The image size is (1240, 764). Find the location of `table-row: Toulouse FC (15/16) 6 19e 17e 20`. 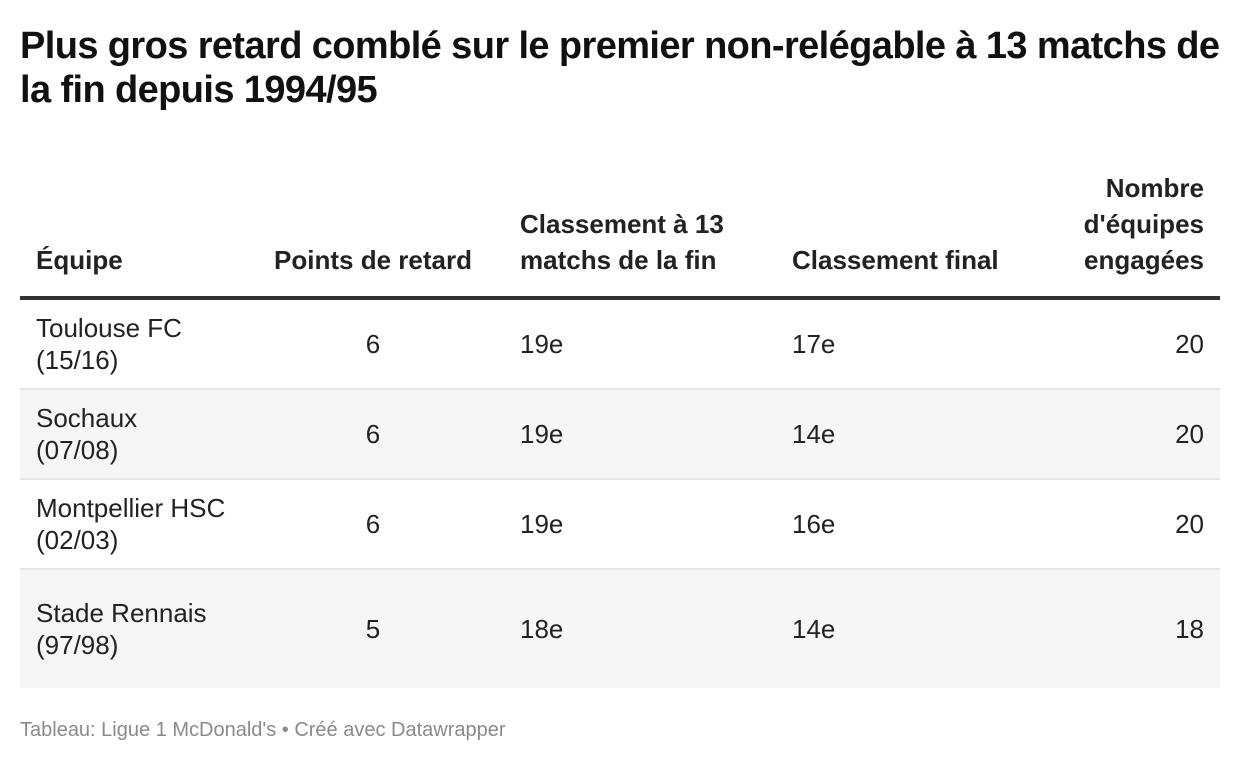

table-row: Toulouse FC (15/16) 6 19e 17e 20 is located at coordinates (620, 344).